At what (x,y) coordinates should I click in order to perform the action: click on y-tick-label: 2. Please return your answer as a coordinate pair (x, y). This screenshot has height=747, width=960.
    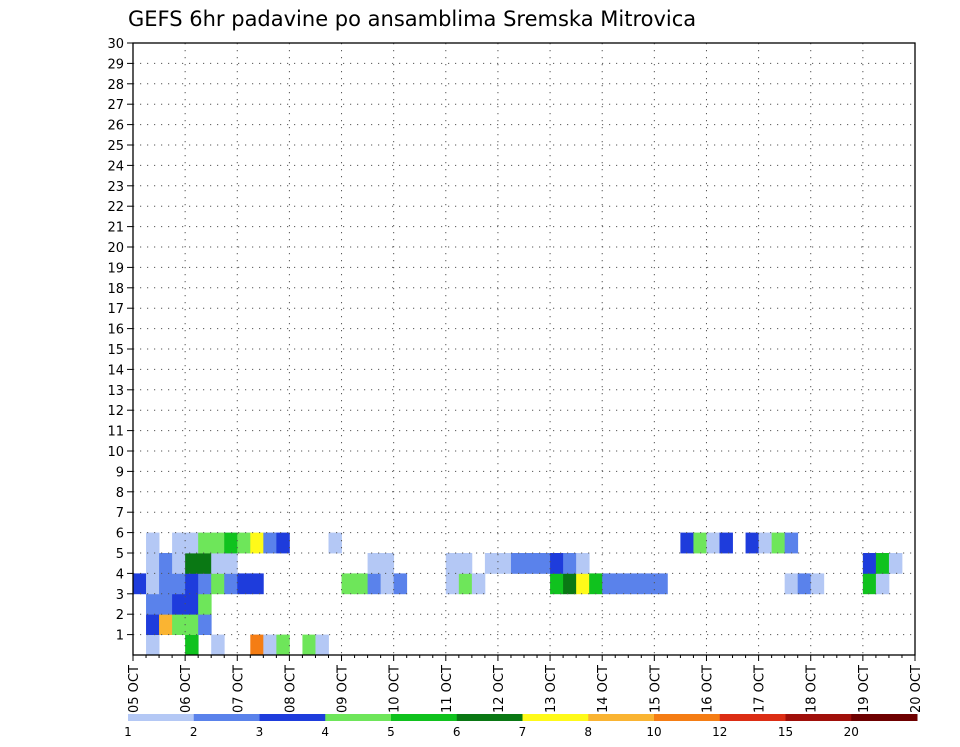
    Looking at the image, I should click on (120, 615).